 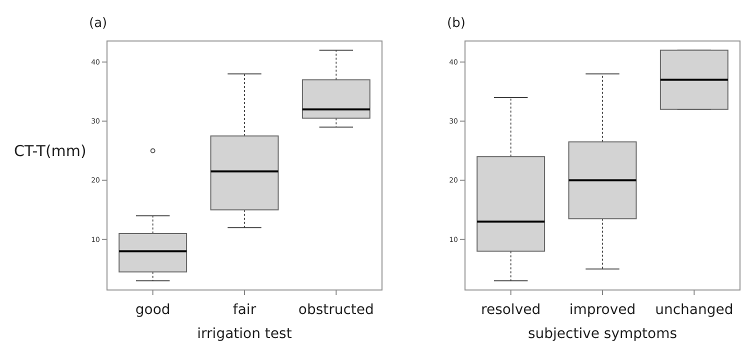 What do you see at coordinates (244, 310) in the screenshot?
I see `x-tick-label: fair` at bounding box center [244, 310].